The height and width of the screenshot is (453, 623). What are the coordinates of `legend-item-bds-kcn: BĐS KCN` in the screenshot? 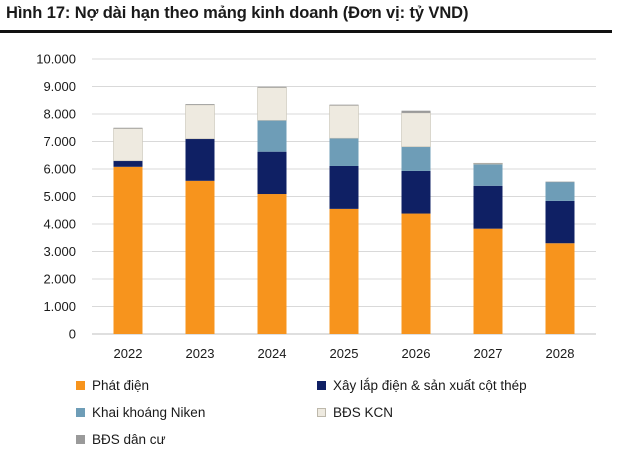 It's located at (355, 412).